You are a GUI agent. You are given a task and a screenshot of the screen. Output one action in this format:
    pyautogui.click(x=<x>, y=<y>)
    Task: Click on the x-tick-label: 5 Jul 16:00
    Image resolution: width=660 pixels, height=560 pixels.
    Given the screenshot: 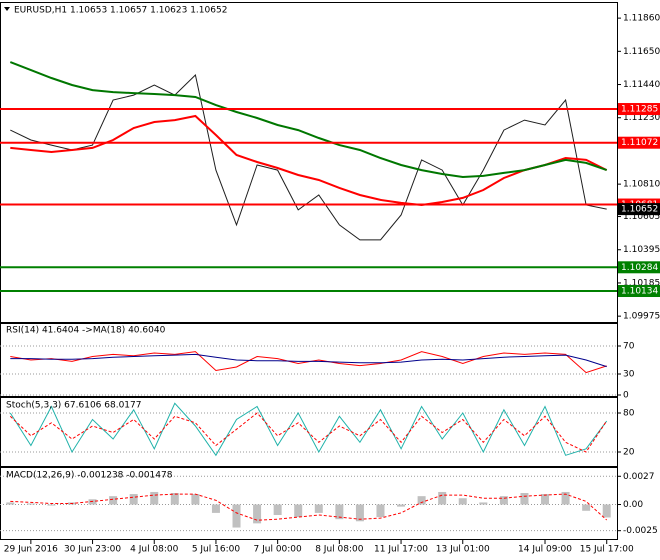 What is the action you would take?
    pyautogui.click(x=216, y=550)
    